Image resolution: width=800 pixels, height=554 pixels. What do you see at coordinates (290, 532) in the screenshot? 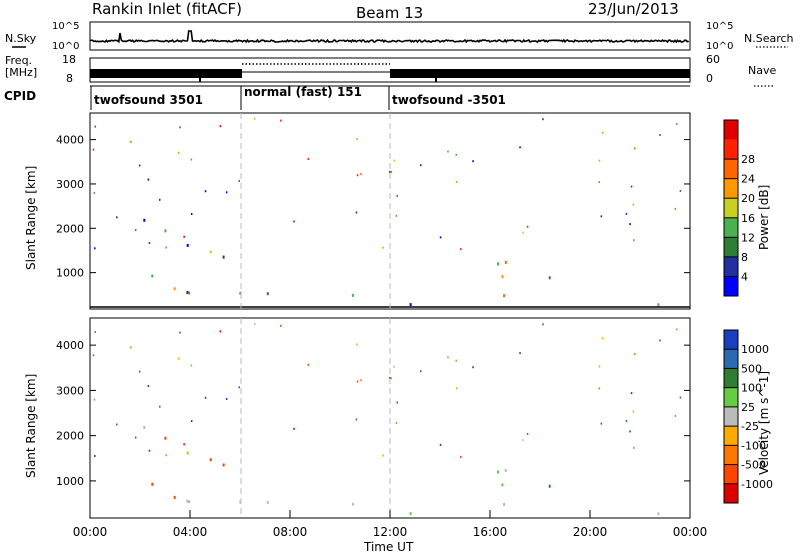
I see `time-tick-label: 08:00` at bounding box center [290, 532].